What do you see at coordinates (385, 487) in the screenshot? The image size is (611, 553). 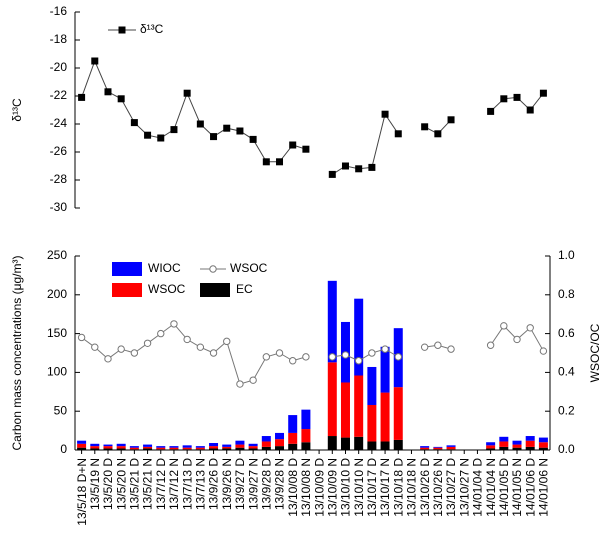 I see `x-tick-label: 13/10/17 N` at bounding box center [385, 487].